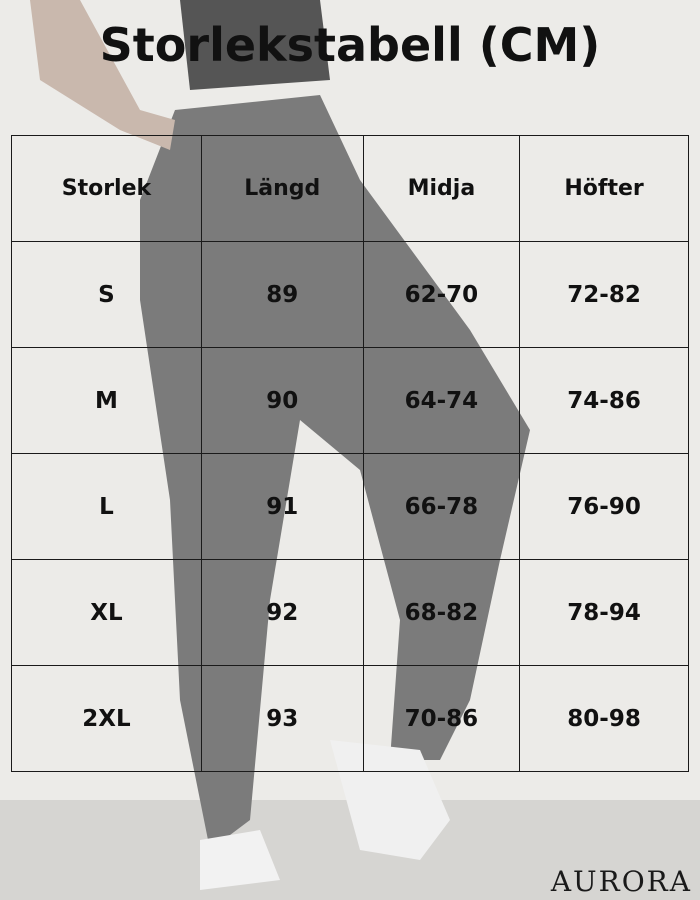 Image resolution: width=700 pixels, height=900 pixels. I want to click on table-cell: 93, so click(282, 718).